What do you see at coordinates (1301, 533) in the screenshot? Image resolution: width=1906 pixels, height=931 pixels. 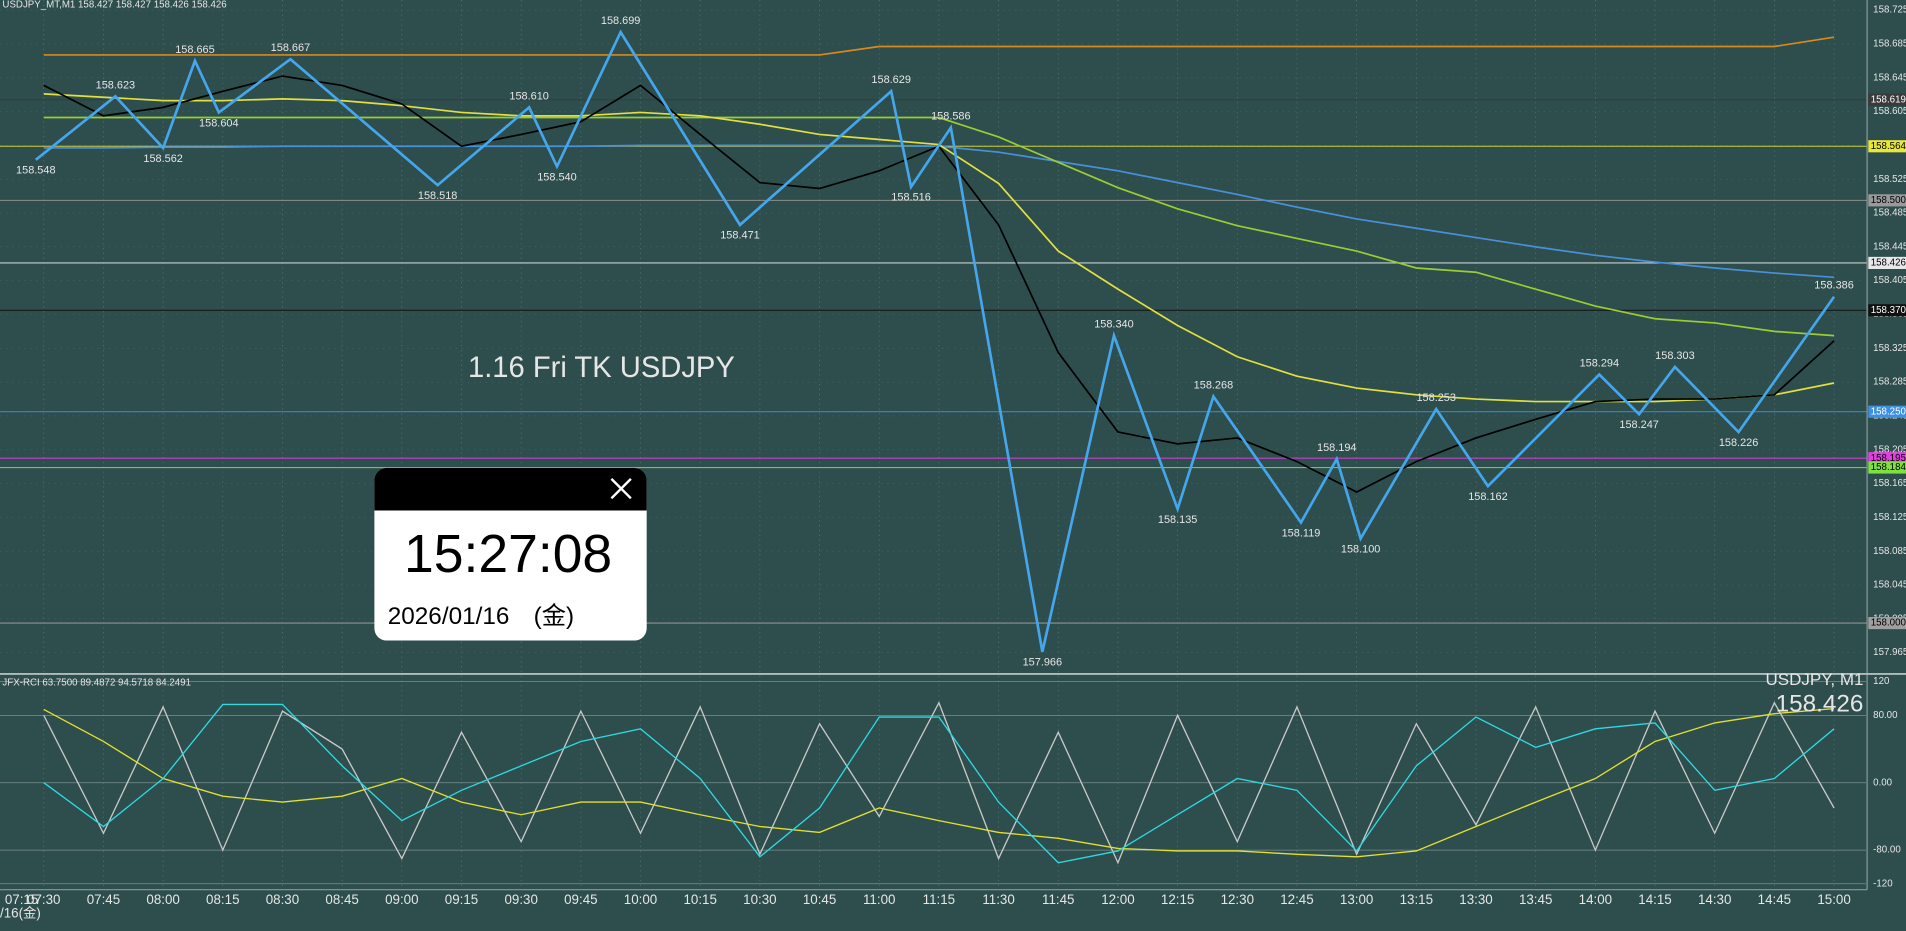 I see `swing-label: 158.119` at bounding box center [1301, 533].